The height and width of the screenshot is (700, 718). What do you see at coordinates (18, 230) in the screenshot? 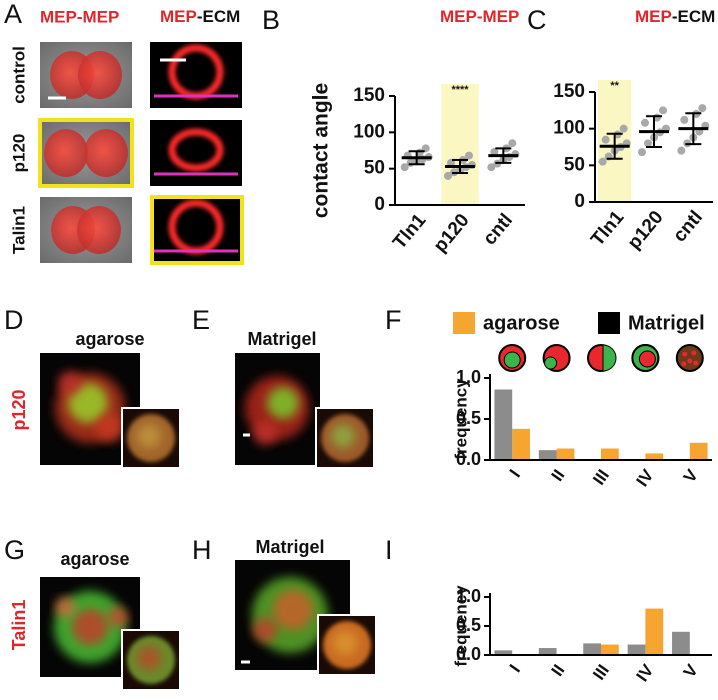
I see `row-label: Talin1` at bounding box center [18, 230].